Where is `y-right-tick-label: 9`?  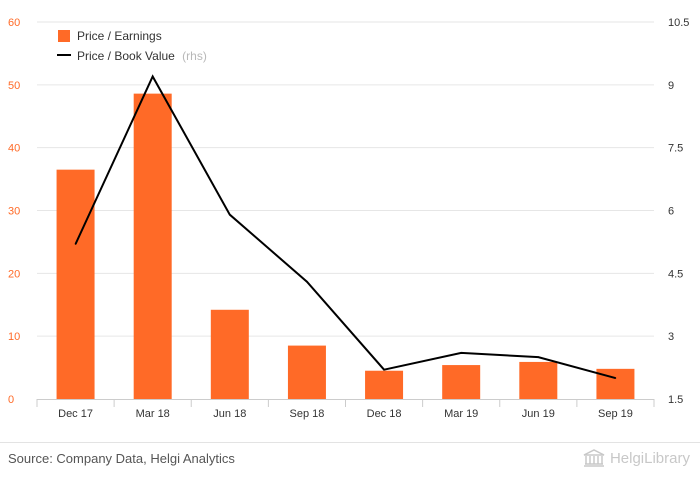
y-right-tick-label: 9 is located at coordinates (671, 86).